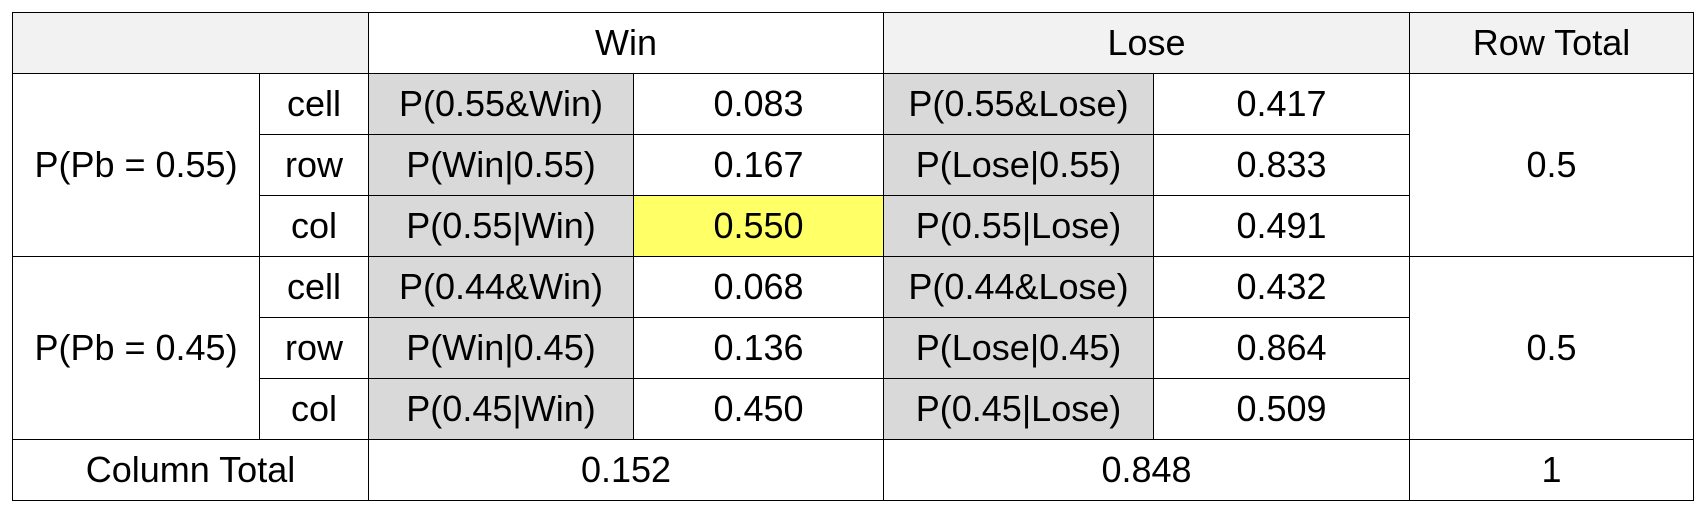 The width and height of the screenshot is (1704, 520). I want to click on header-row: Win Lose Row Total, so click(853, 43).